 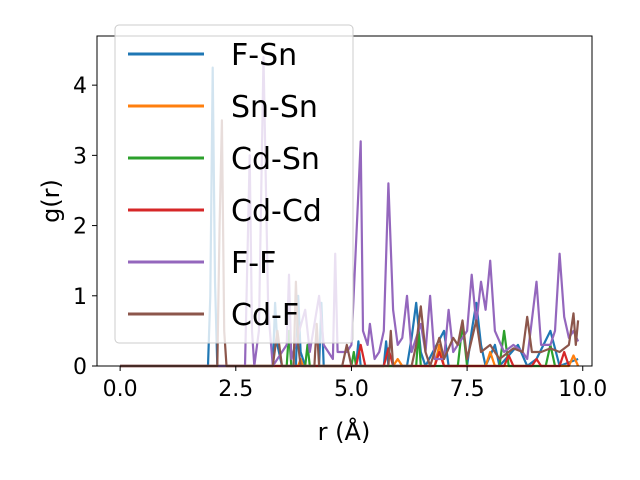 I want to click on y-tick-label: 2, so click(x=80, y=227).